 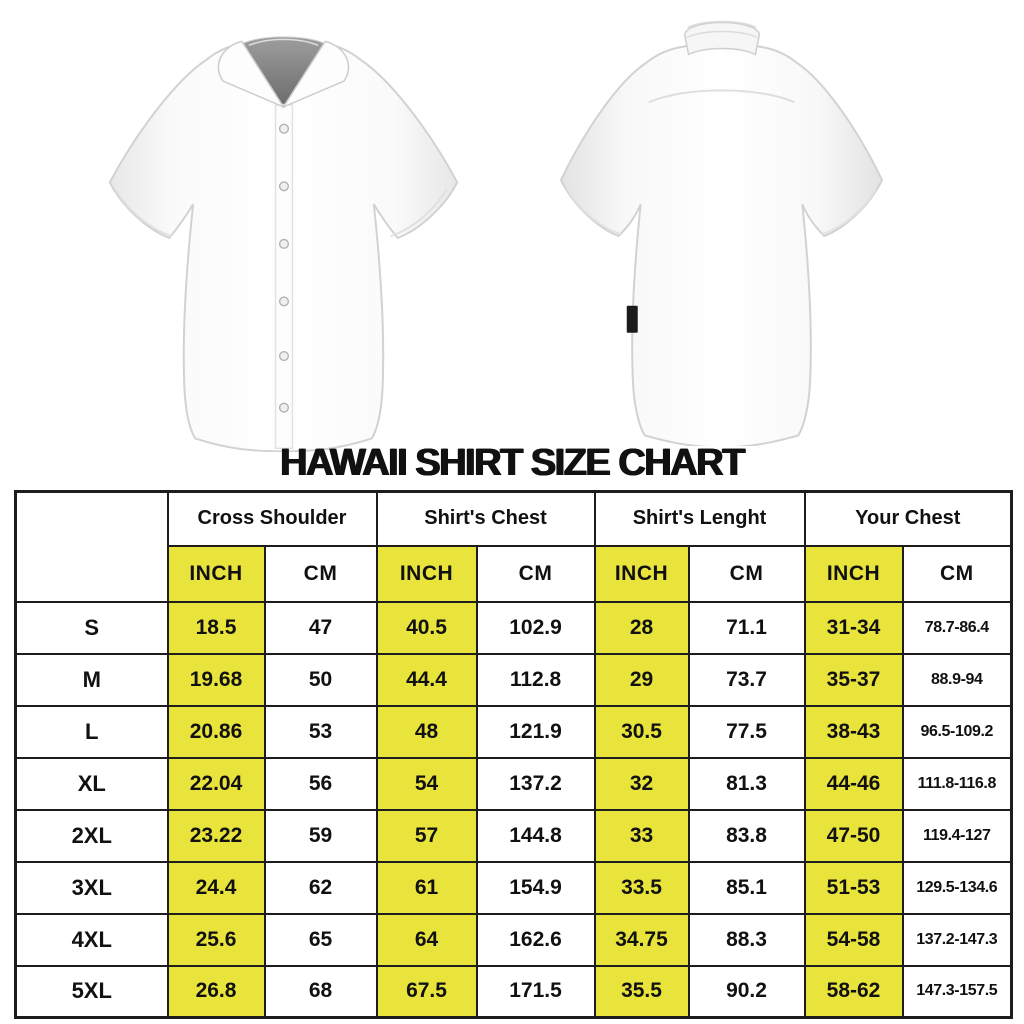 What do you see at coordinates (320, 679) in the screenshot?
I see `cm-value-cell: 50` at bounding box center [320, 679].